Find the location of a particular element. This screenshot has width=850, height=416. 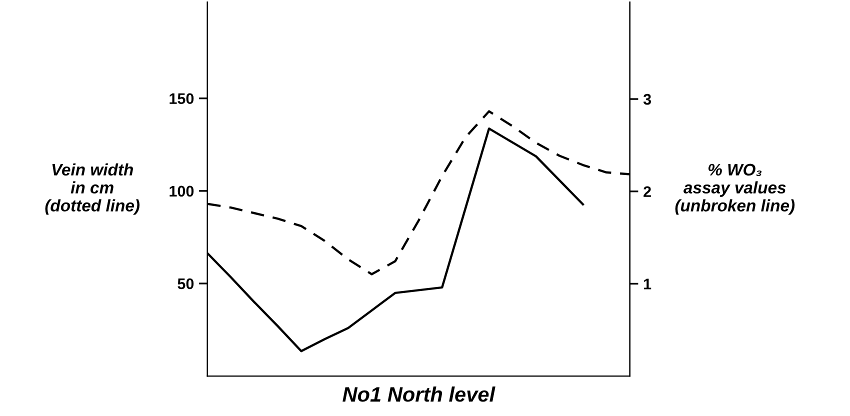

y2-tick-label: 2 is located at coordinates (647, 191).